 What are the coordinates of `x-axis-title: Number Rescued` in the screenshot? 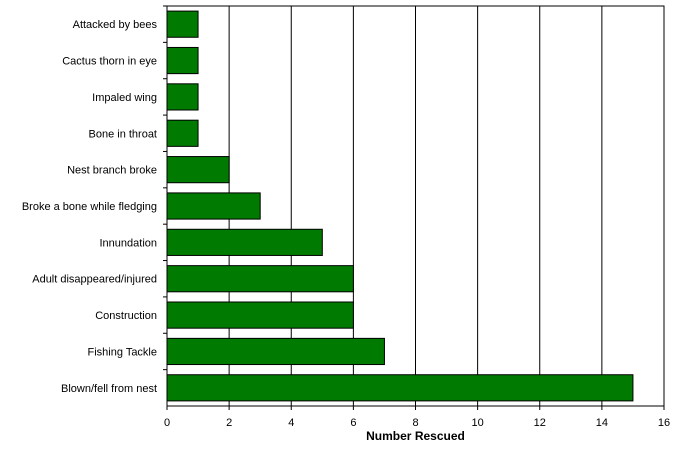 It's located at (415, 436).